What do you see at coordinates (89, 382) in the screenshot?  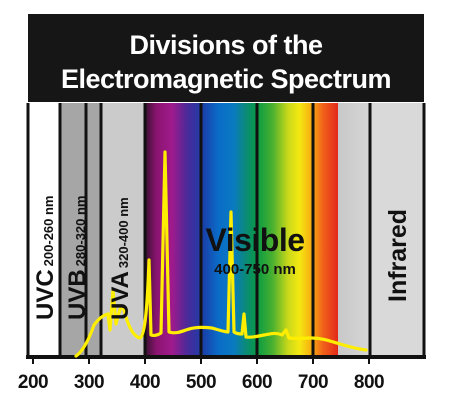 I see `x-tick-label: 300` at bounding box center [89, 382].